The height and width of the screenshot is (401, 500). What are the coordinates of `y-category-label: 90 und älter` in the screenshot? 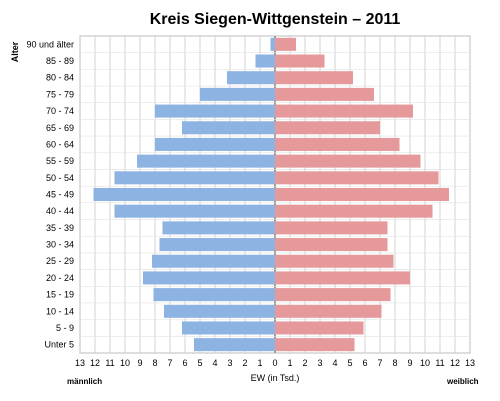 It's located at (50, 44).